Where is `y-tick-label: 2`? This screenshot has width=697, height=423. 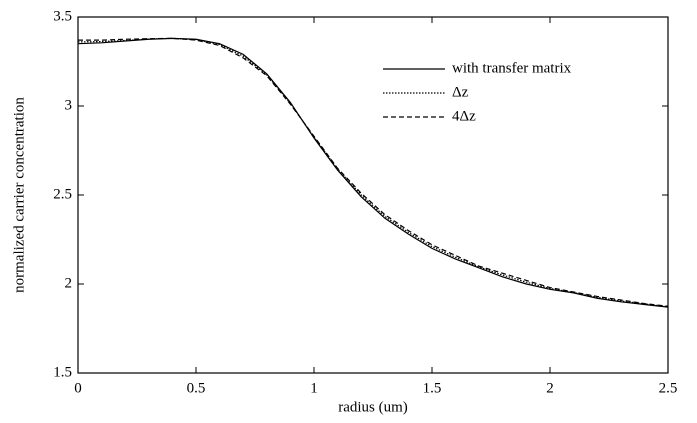 y-tick-label: 2 is located at coordinates (69, 283).